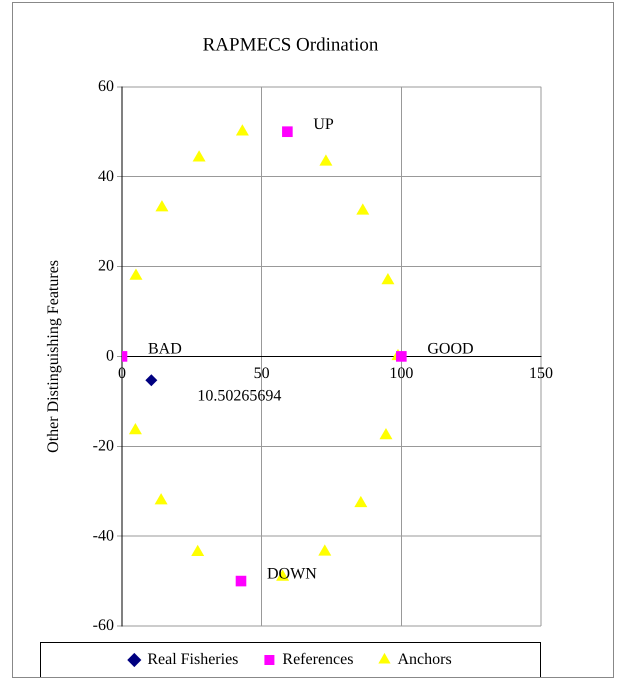 Image resolution: width=622 pixels, height=678 pixels. What do you see at coordinates (290, 45) in the screenshot?
I see `chart-title: RAPMECS Ordination` at bounding box center [290, 45].